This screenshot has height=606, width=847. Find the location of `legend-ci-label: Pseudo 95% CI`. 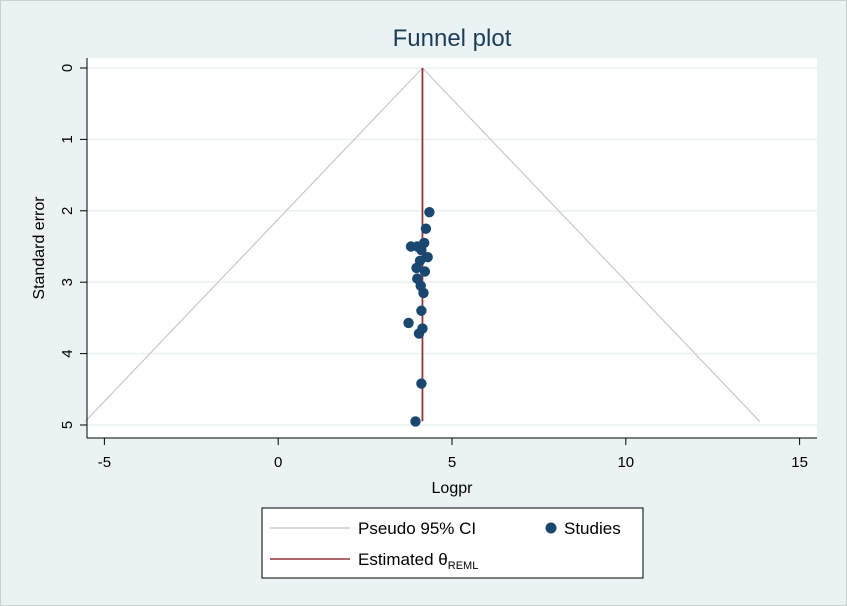

legend-ci-label: Pseudo 95% CI is located at coordinates (417, 528).